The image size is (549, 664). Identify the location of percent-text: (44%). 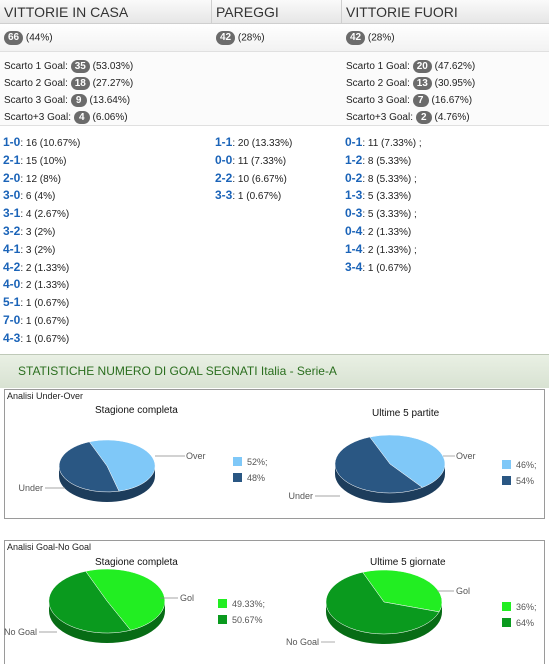
(39, 38).